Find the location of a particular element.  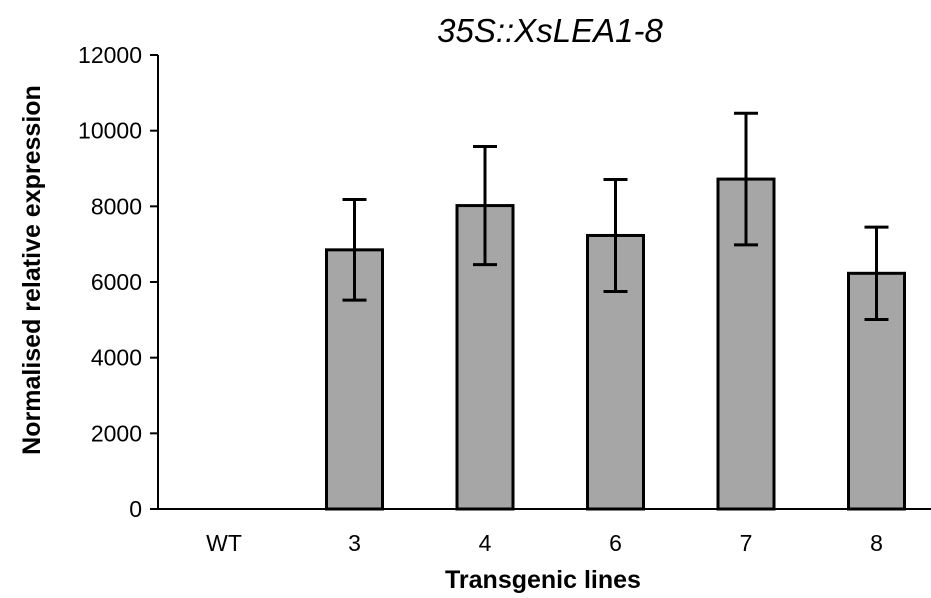

x-tick-label: 8 is located at coordinates (876, 543).